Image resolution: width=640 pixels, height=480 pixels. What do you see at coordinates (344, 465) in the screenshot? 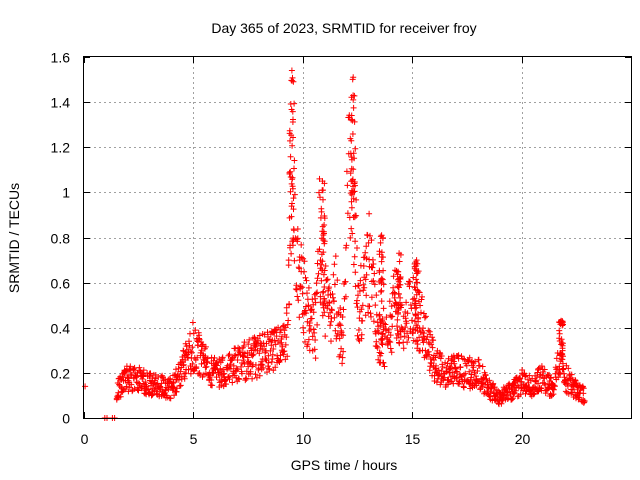
I see `x-axis-title: GPS time / hours` at bounding box center [344, 465].